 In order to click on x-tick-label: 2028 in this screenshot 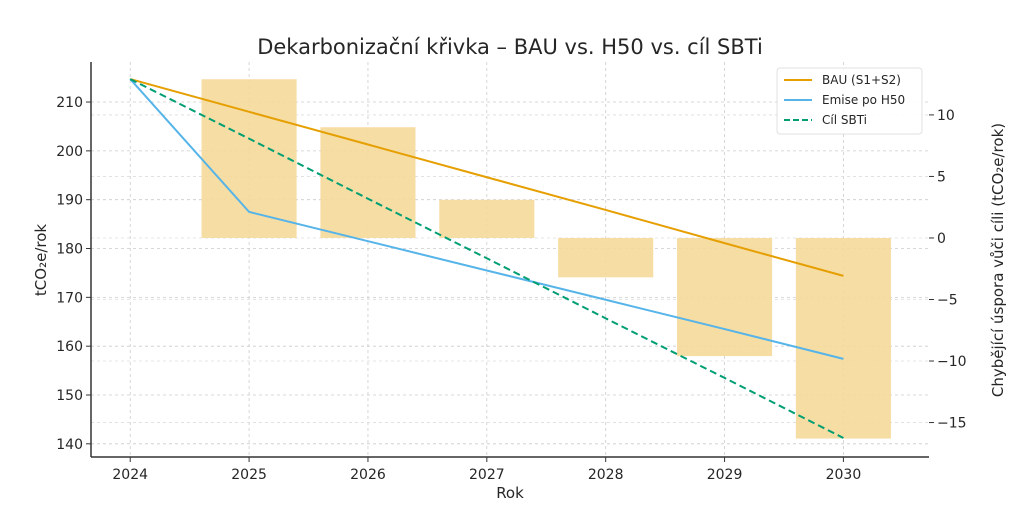, I will do `click(606, 475)`.